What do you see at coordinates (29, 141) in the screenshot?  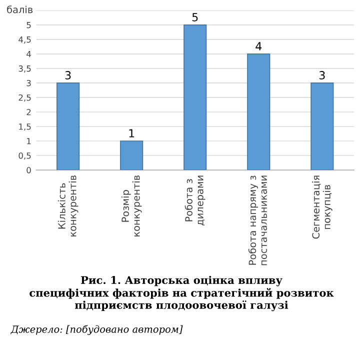 I see `y-tick-label: 1` at bounding box center [29, 141].